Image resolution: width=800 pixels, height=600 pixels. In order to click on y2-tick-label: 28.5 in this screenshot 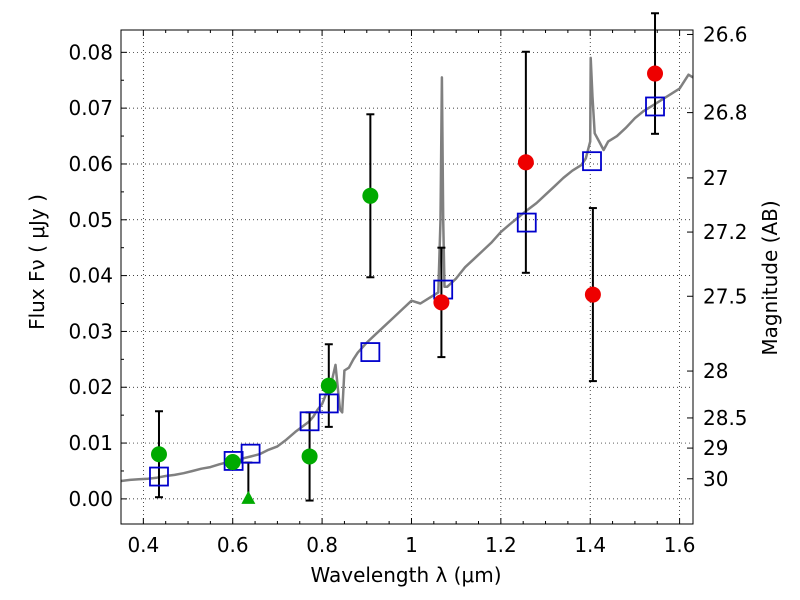, I will do `click(725, 418)`.